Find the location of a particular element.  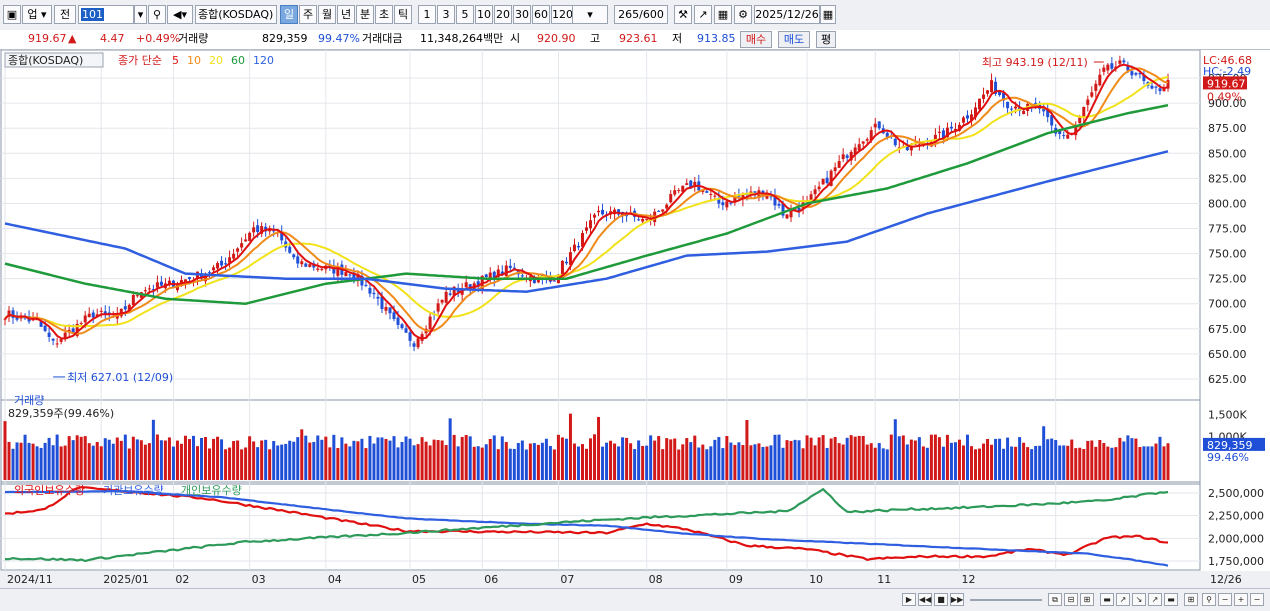

zoom-search-icon: ⚲ is located at coordinates (1209, 599).